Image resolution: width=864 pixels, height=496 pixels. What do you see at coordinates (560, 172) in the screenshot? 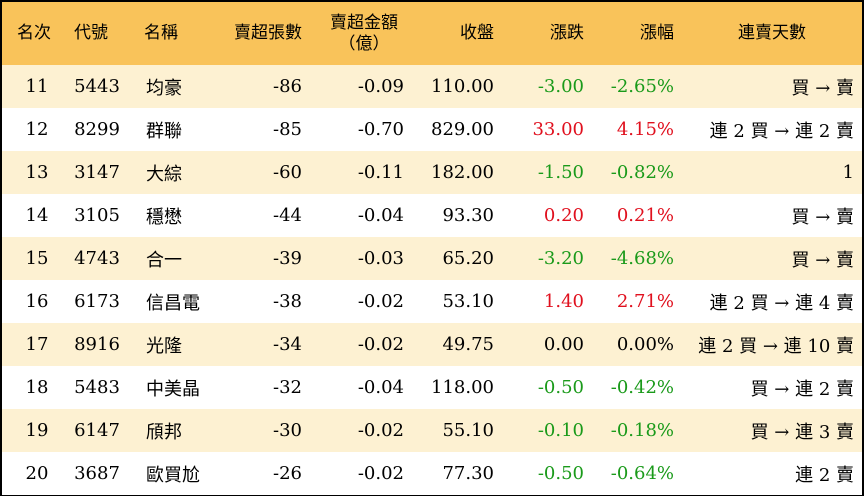
I see `change-cell: -1.50` at bounding box center [560, 172].